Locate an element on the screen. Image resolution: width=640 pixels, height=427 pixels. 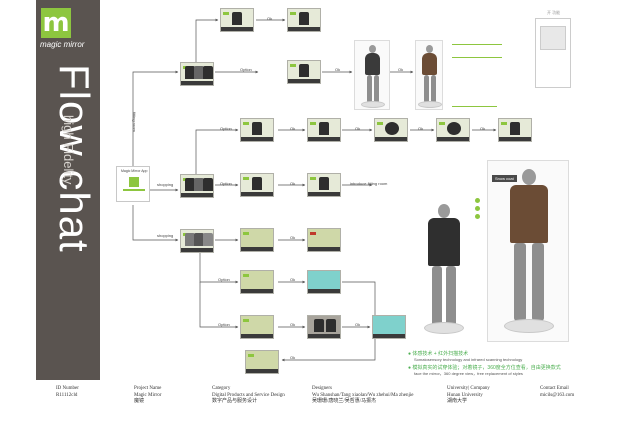
feature-line-1-cn: ● 体感技术 + 红外扫描技术 is located at coordinates (438, 353).